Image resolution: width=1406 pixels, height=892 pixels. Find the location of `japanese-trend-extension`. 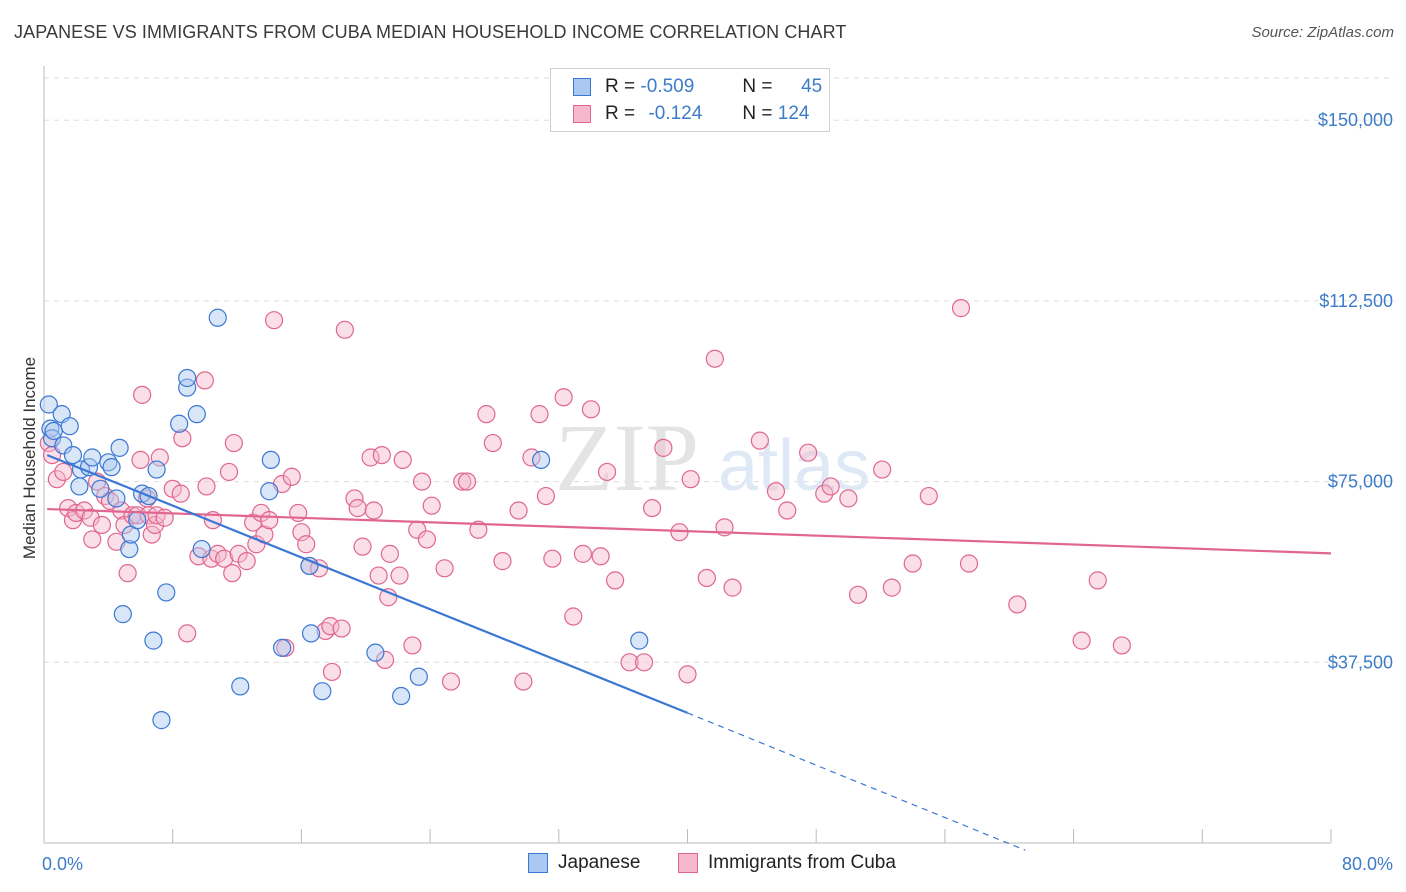

japanese-trend-extension is located at coordinates (856, 781).